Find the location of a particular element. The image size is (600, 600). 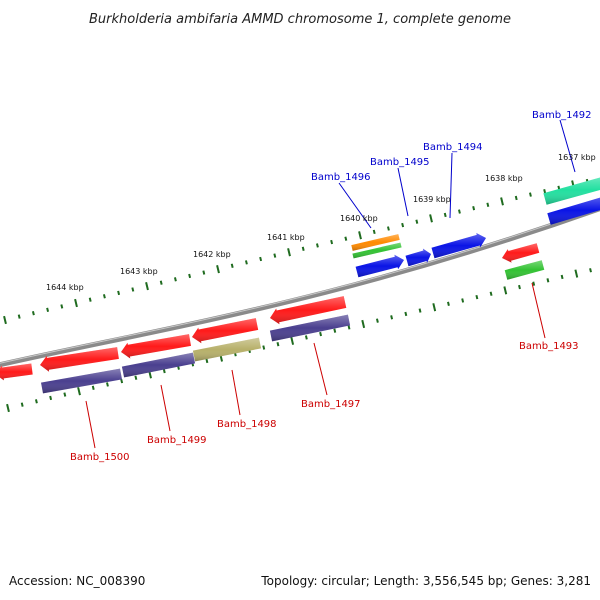

kbp-label-1640: 1640 kbp is located at coordinates (359, 218).